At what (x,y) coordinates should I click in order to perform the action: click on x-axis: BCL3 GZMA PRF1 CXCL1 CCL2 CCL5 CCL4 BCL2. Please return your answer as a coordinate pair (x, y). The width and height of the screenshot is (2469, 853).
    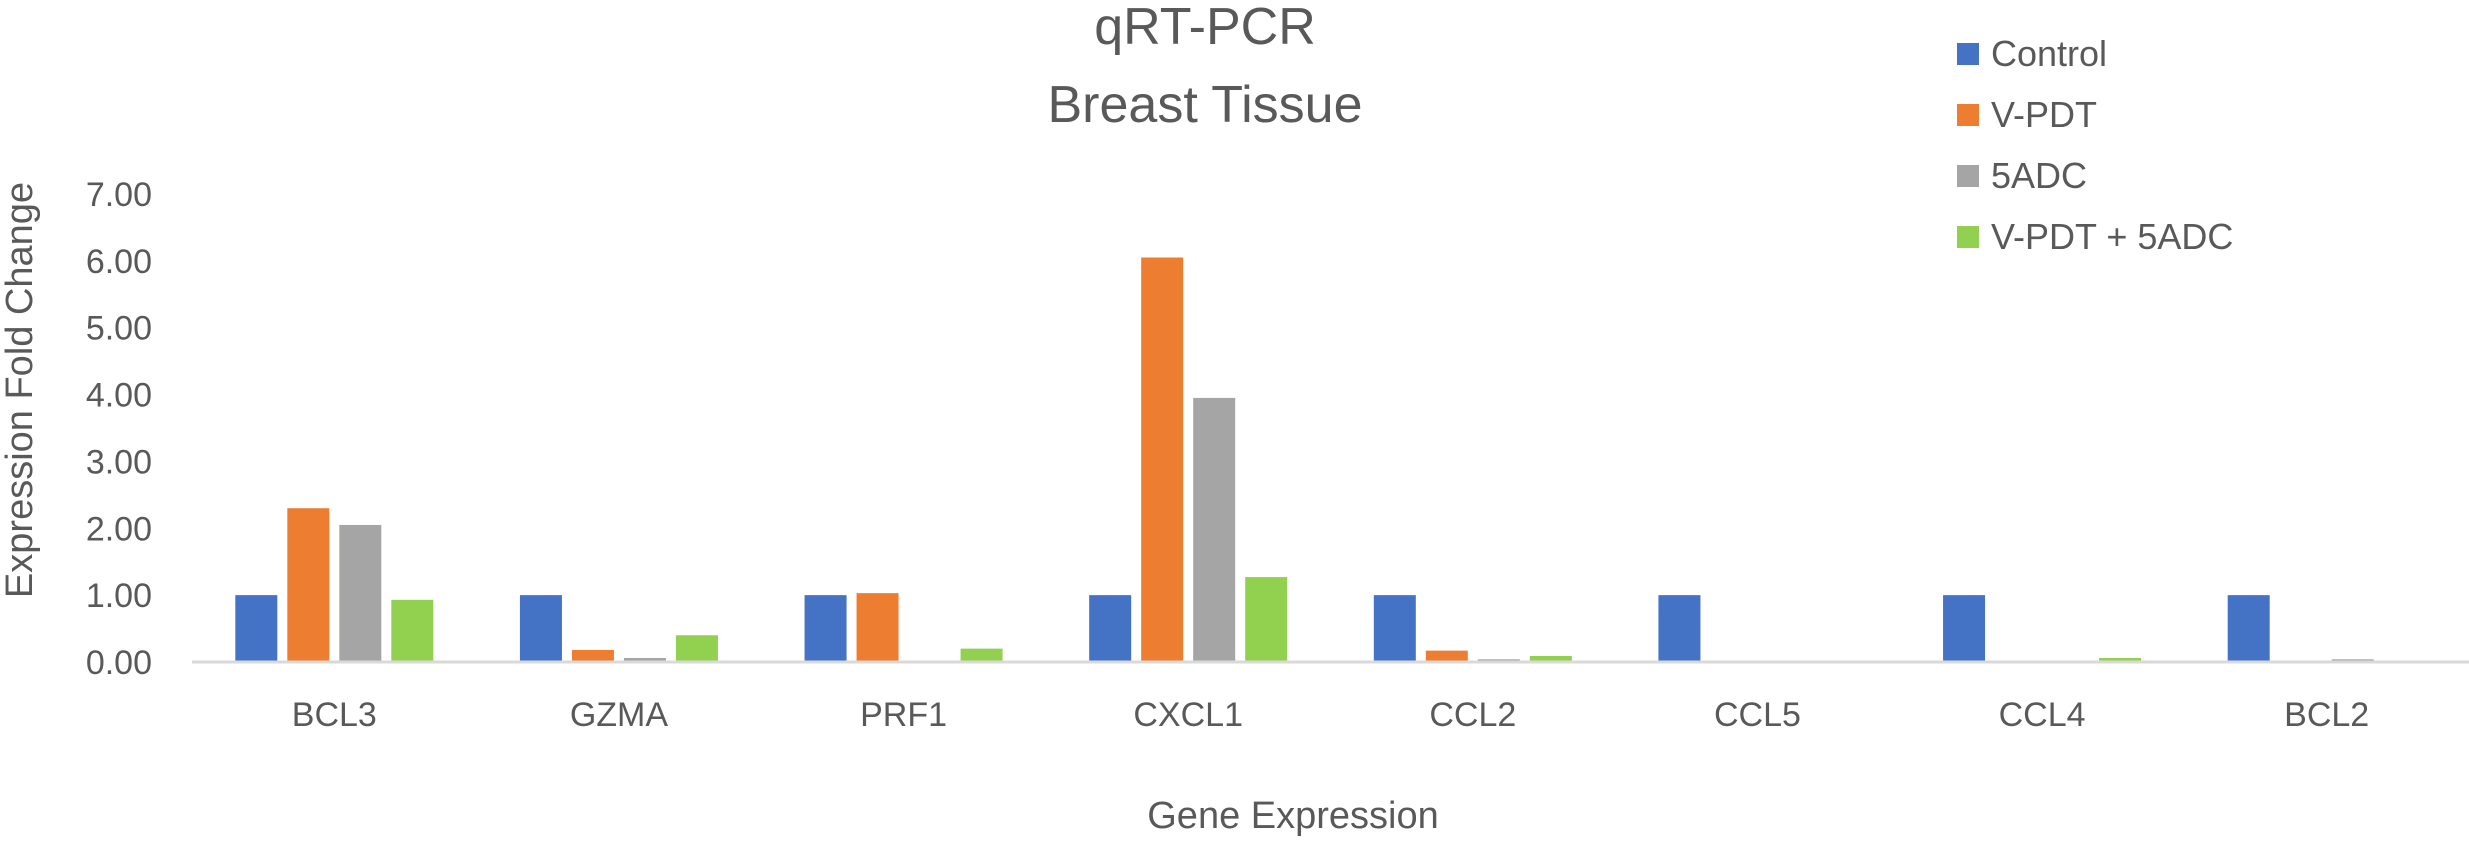
    Looking at the image, I should click on (1330, 715).